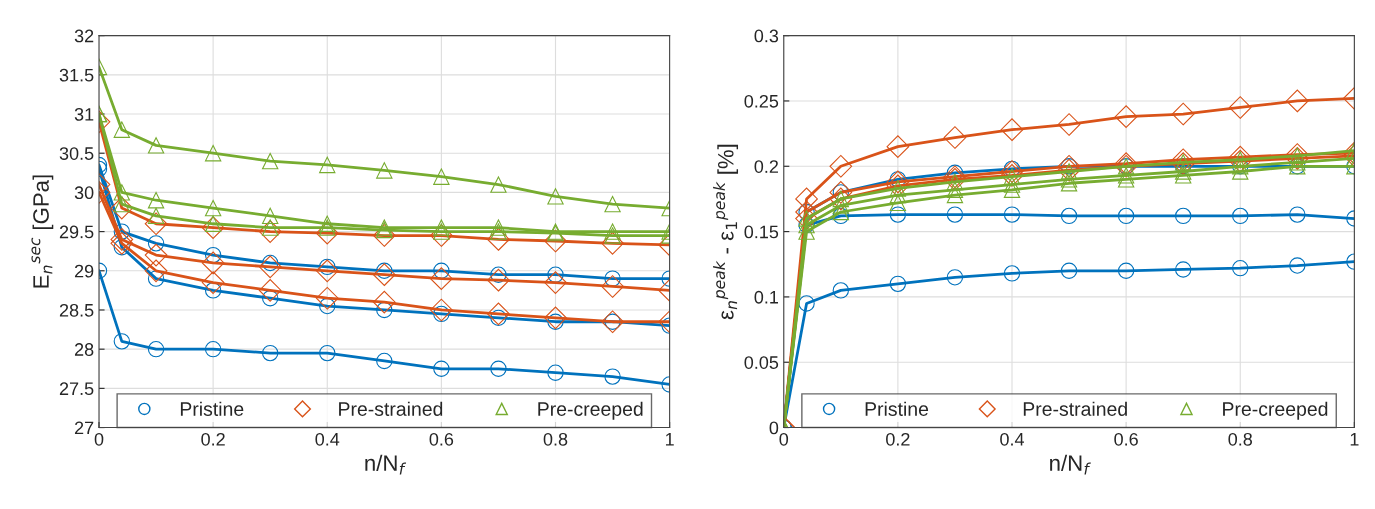 This screenshot has height=509, width=1375. What do you see at coordinates (84, 428) in the screenshot?
I see `y-tick-label: 27` at bounding box center [84, 428].